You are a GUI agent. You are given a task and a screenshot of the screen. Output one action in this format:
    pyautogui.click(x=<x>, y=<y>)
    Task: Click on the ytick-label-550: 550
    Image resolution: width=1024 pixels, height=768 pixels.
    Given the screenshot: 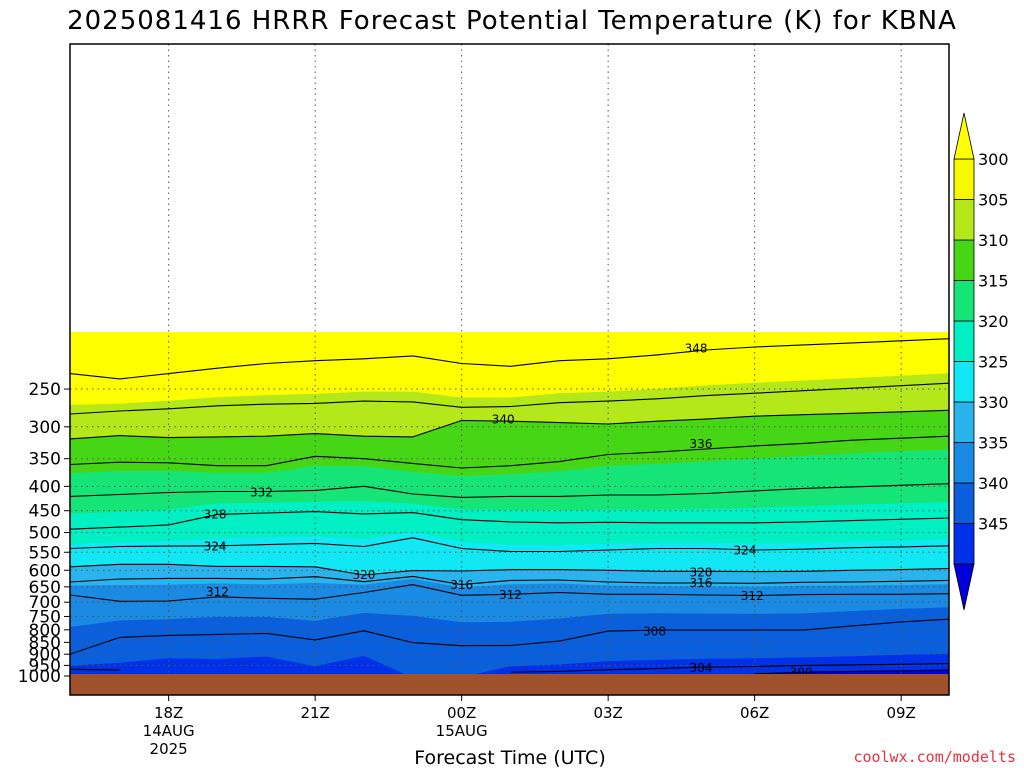 What is the action you would take?
    pyautogui.click(x=45, y=553)
    